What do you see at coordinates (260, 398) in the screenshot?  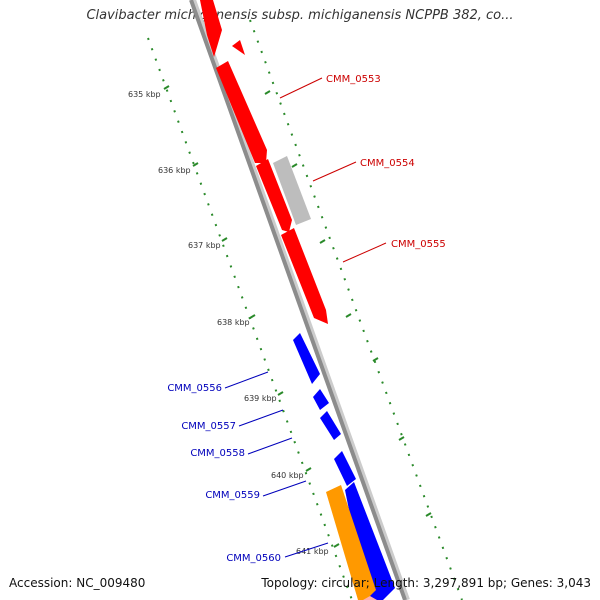 I see `kbp-label: 639 kbp` at bounding box center [260, 398].